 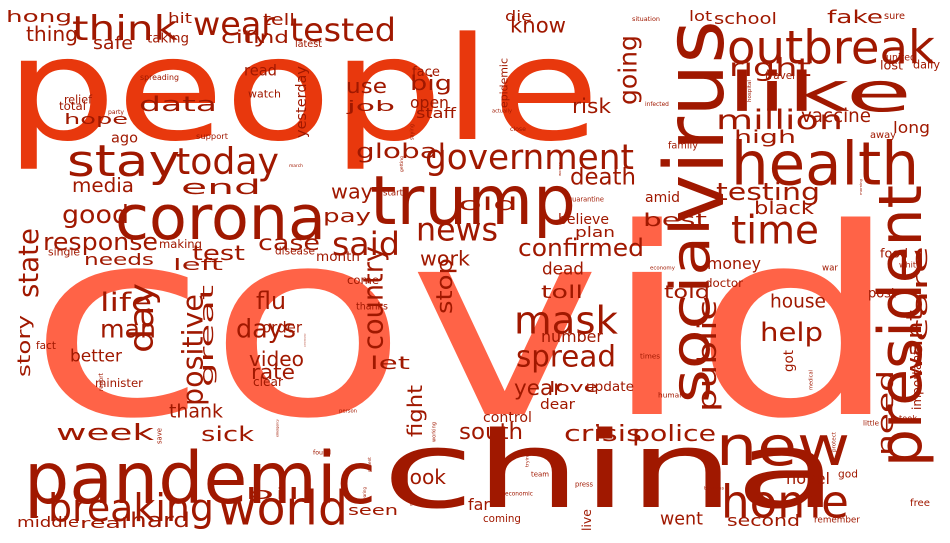 I want to click on word-told: told, so click(x=687, y=292).